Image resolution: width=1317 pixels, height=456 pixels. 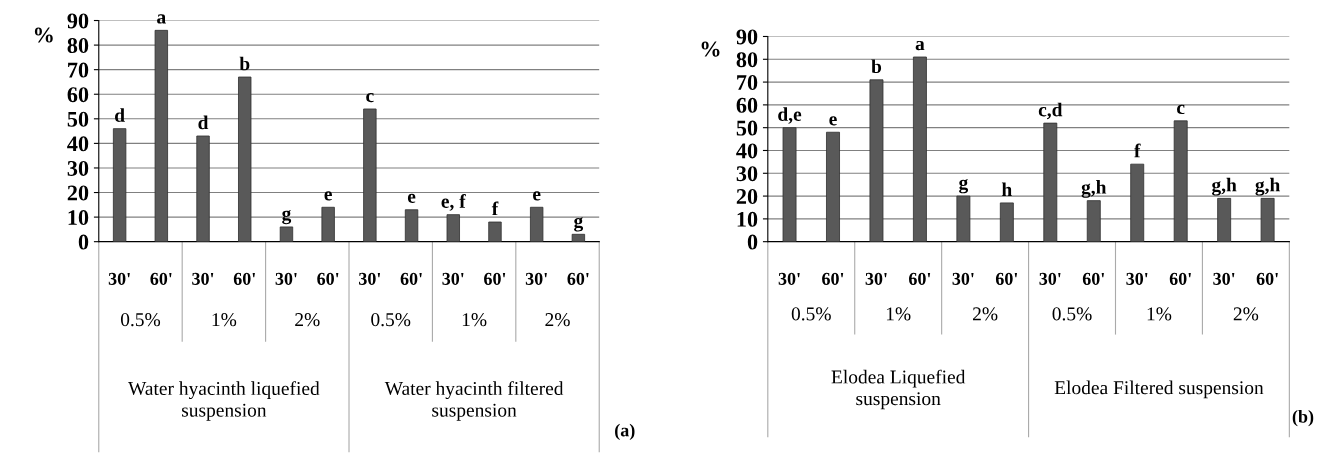 I want to click on data-label: d,e, so click(x=790, y=115).